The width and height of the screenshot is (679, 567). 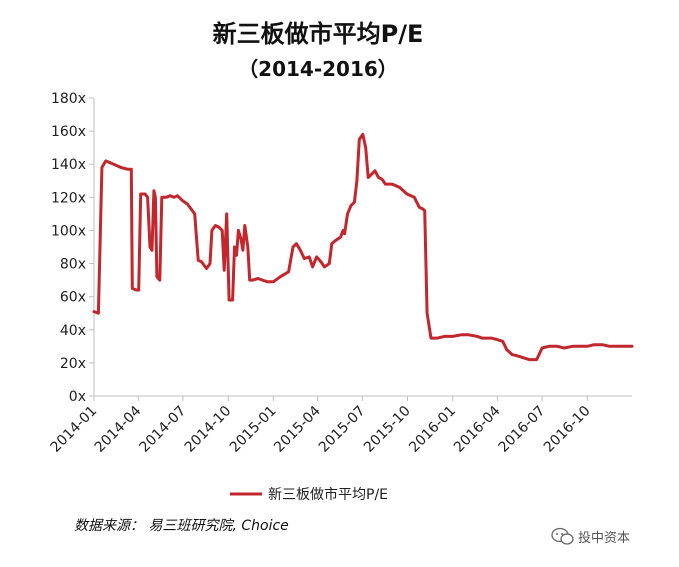 What do you see at coordinates (68, 165) in the screenshot?
I see `y-tick-label: 140x` at bounding box center [68, 165].